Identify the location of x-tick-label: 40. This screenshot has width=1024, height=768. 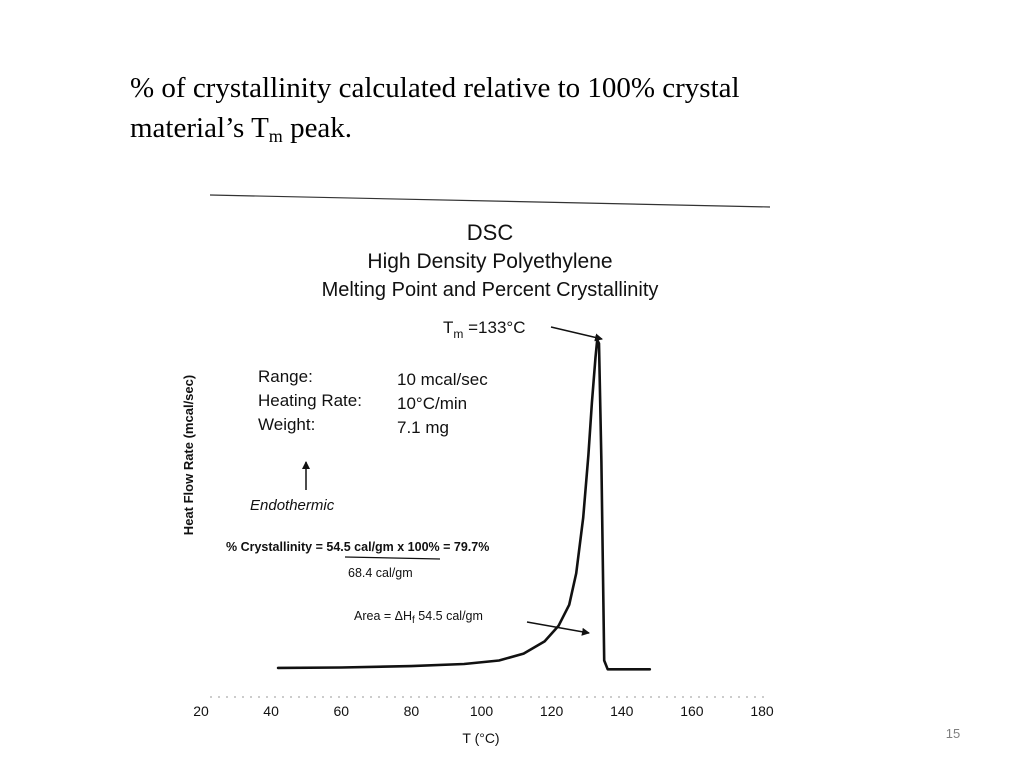
(271, 711).